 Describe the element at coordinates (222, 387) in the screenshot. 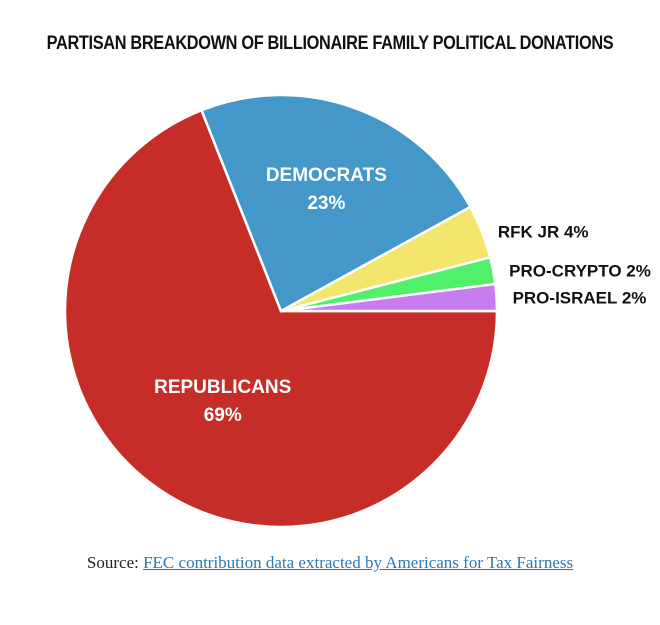

I see `slice-label-republicans: REPUBLICANS` at that location.